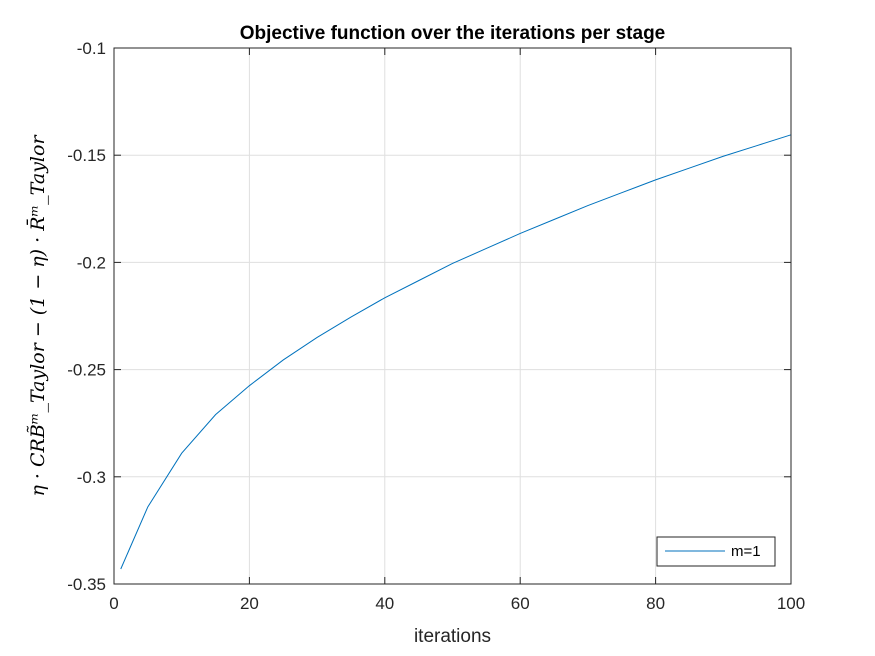  Describe the element at coordinates (716, 551) in the screenshot. I see `legend: m=1` at that location.